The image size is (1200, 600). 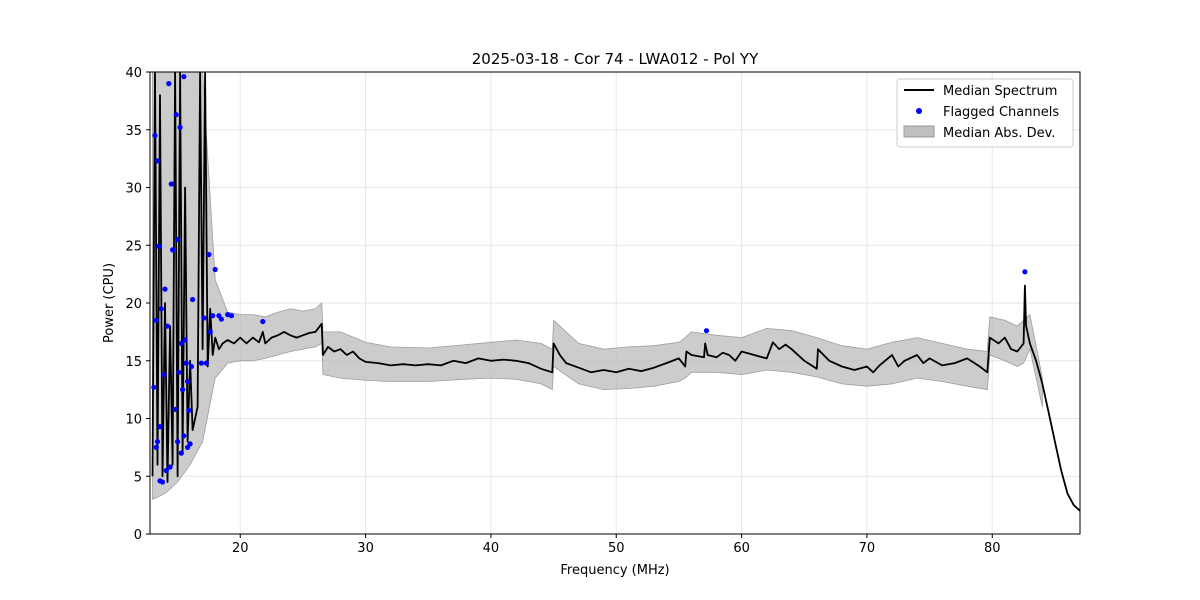 I want to click on legend-flagged-swatch, so click(x=919, y=111).